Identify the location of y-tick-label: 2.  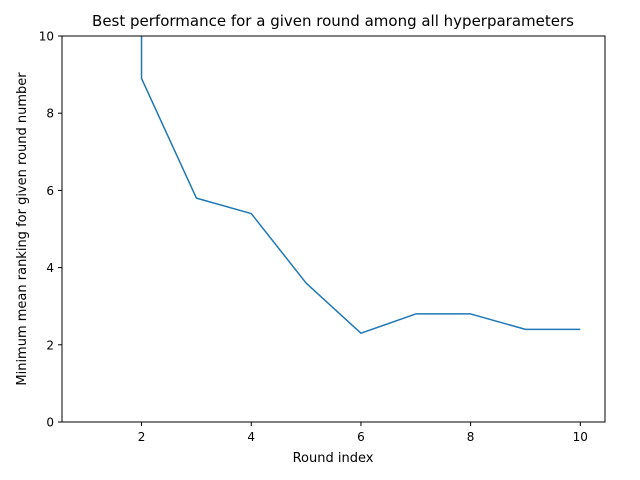
(50, 345).